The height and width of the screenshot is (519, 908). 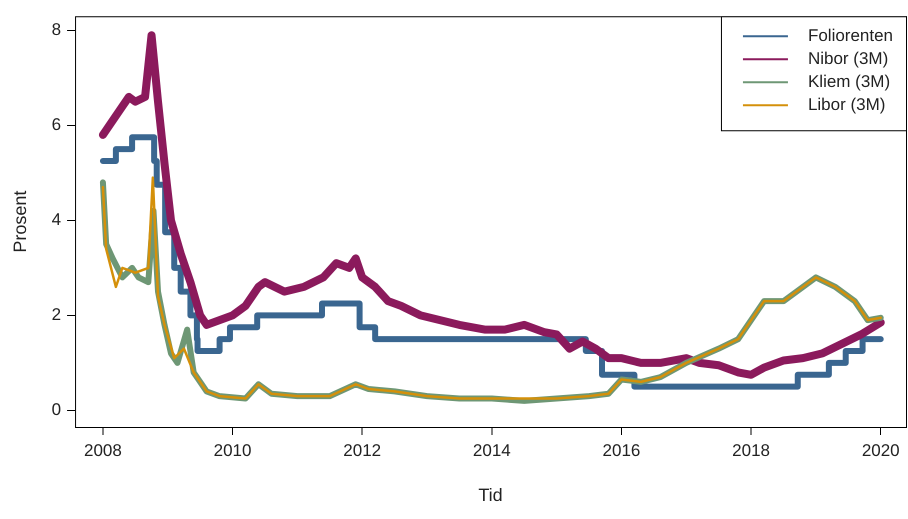 I want to click on x-tick-label: 2010, so click(x=233, y=450).